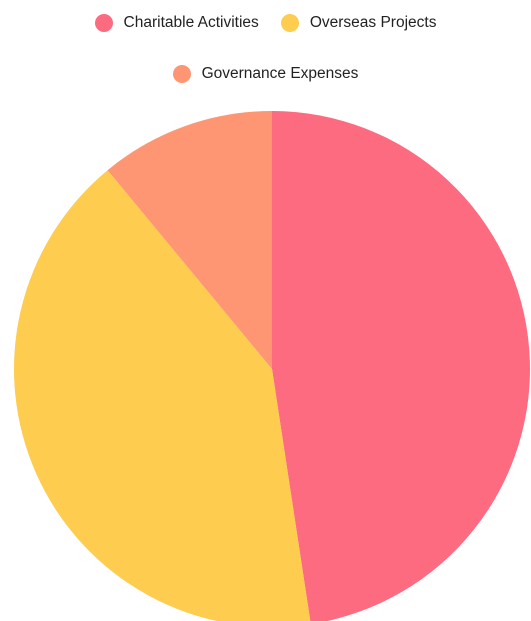 The width and height of the screenshot is (531, 621). Describe the element at coordinates (191, 22) in the screenshot. I see `legend-label: Charitable Activities` at that location.